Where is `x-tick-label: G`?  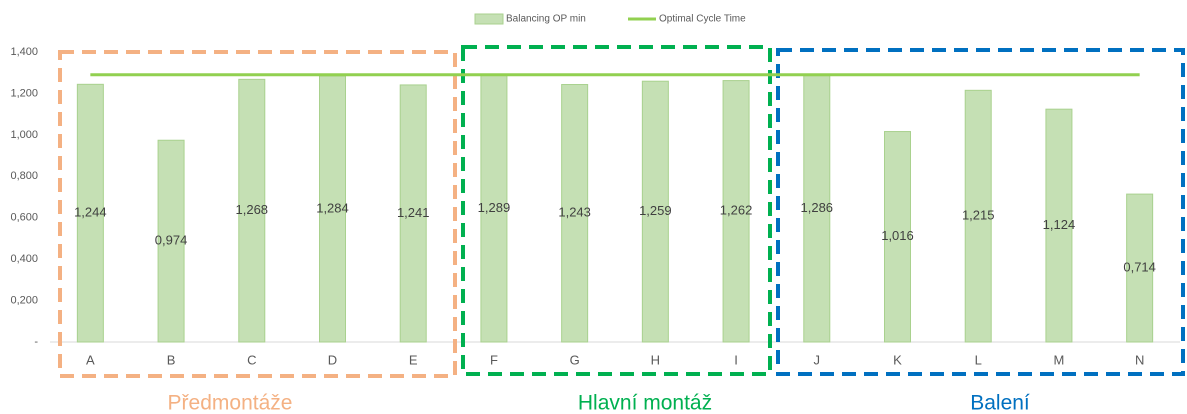
x-tick-label: G is located at coordinates (575, 359).